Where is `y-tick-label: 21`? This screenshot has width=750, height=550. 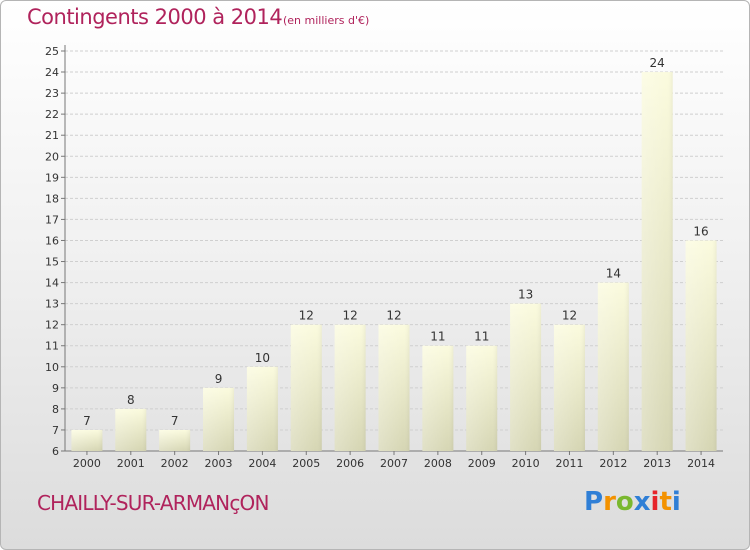
y-tick-label: 21 is located at coordinates (52, 135).